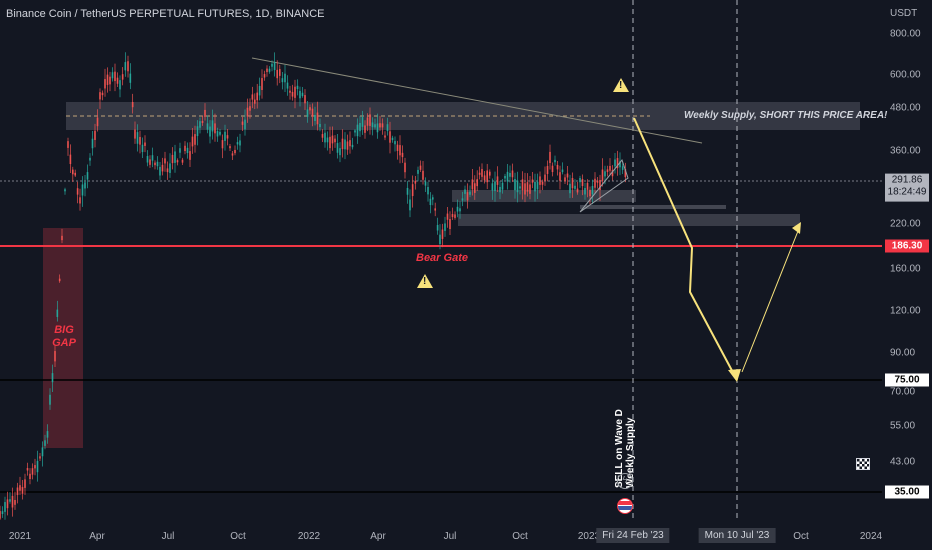 This screenshot has height=550, width=932. Describe the element at coordinates (903, 353) in the screenshot. I see `price-tick: 90.00` at that location.